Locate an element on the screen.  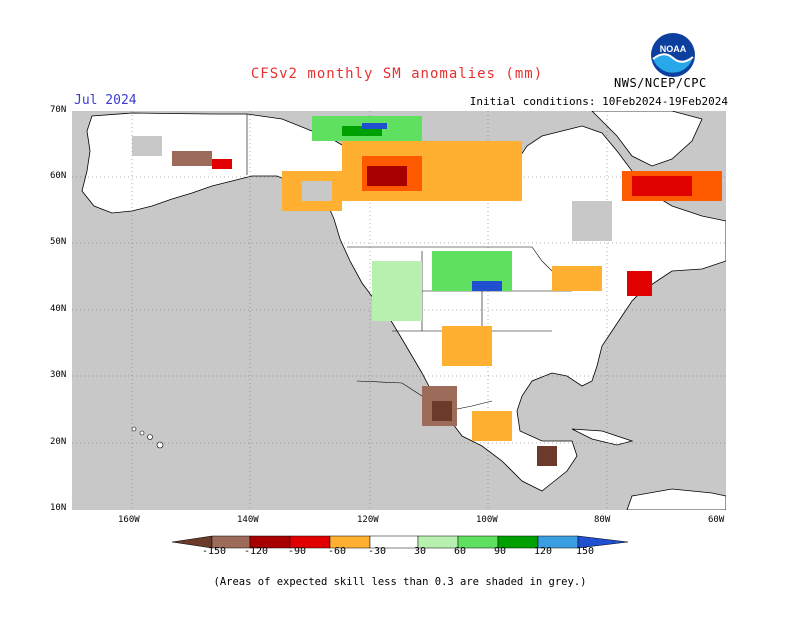
hawaii-islands is located at coordinates (147, 437).